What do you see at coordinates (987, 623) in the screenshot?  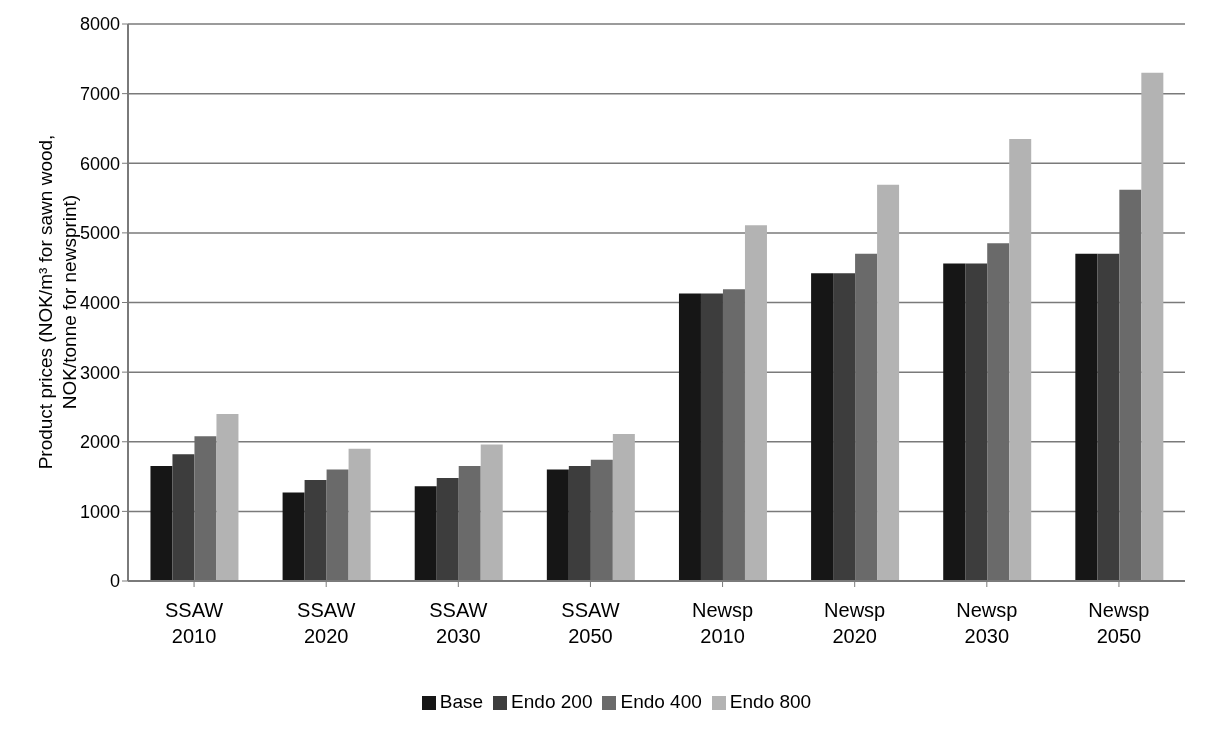 I see `x-tick-label: Newsp 2030` at bounding box center [987, 623].